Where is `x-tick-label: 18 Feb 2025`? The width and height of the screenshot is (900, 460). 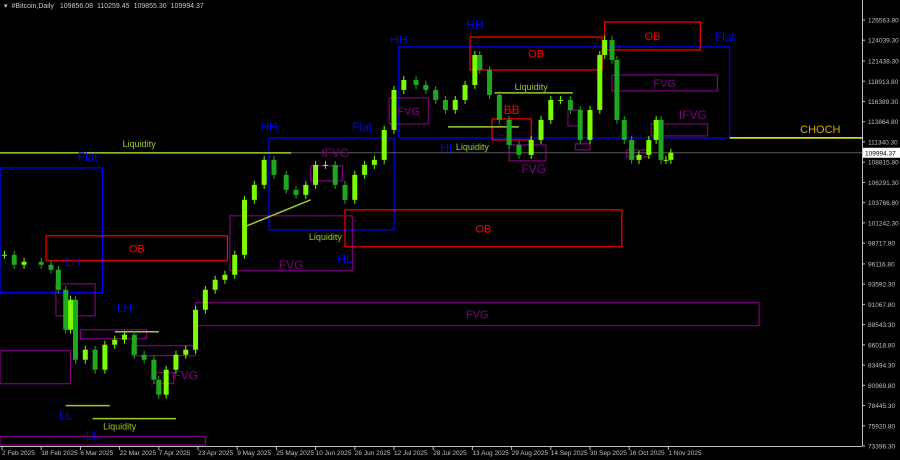
x-tick-label: 18 Feb 2025 is located at coordinates (59, 453).